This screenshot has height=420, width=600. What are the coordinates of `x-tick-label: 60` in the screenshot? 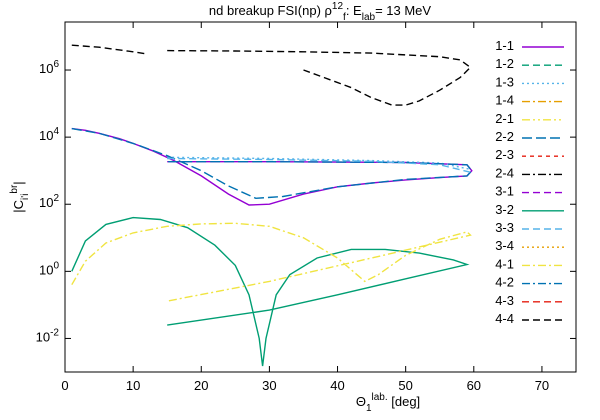 It's located at (474, 385).